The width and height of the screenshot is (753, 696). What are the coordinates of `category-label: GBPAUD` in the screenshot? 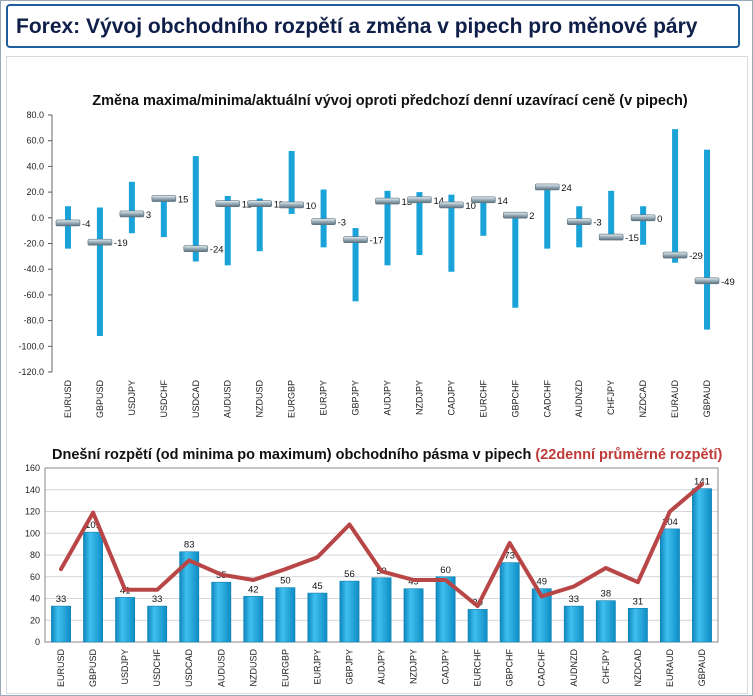 It's located at (702, 668).